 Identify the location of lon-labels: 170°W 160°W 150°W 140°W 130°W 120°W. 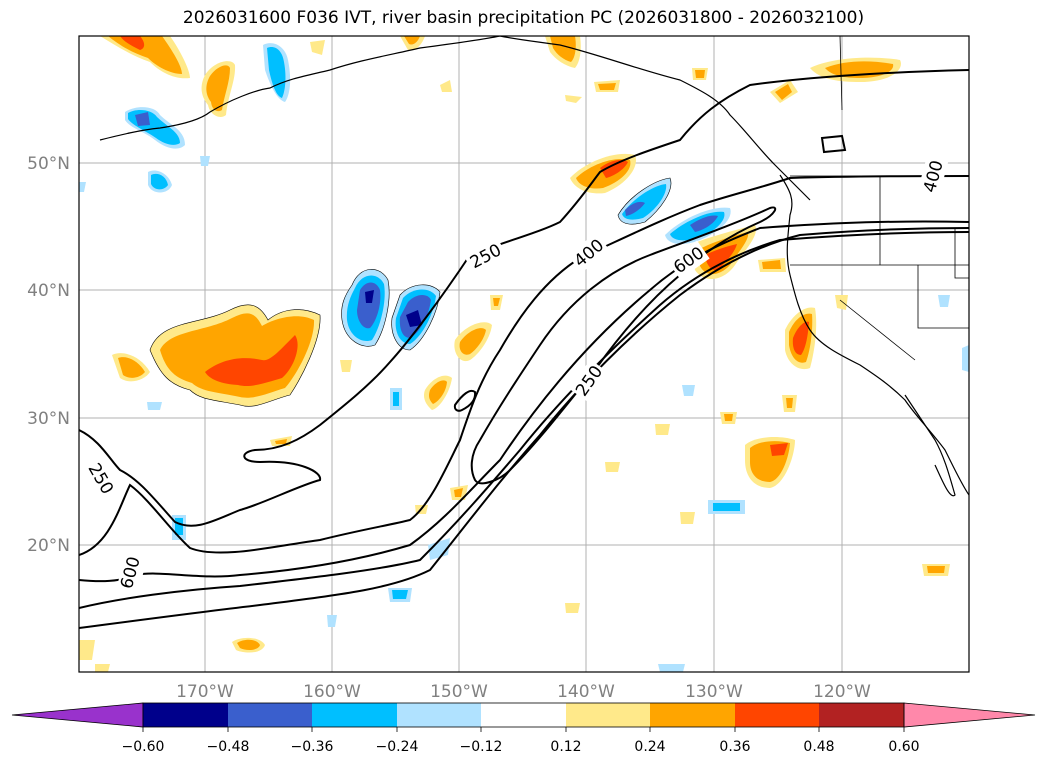
(523, 692).